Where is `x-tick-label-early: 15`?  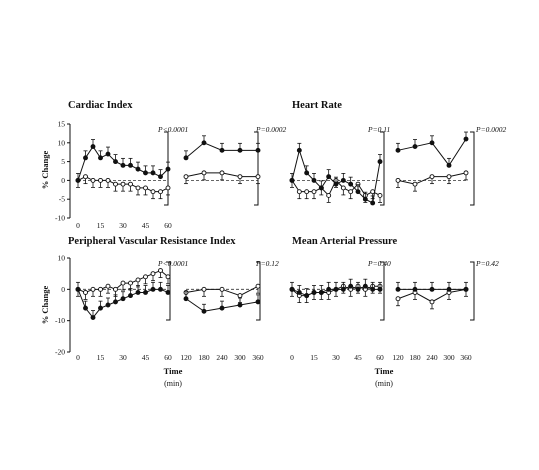 x-tick-label-early: 15 is located at coordinates (101, 225).